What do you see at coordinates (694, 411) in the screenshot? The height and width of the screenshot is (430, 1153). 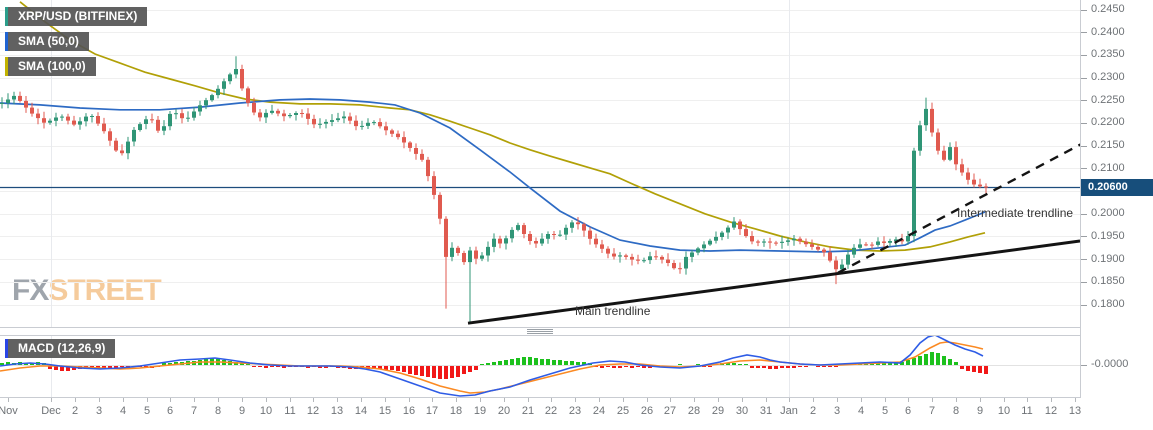 I see `x-axis-label: 28` at bounding box center [694, 411].